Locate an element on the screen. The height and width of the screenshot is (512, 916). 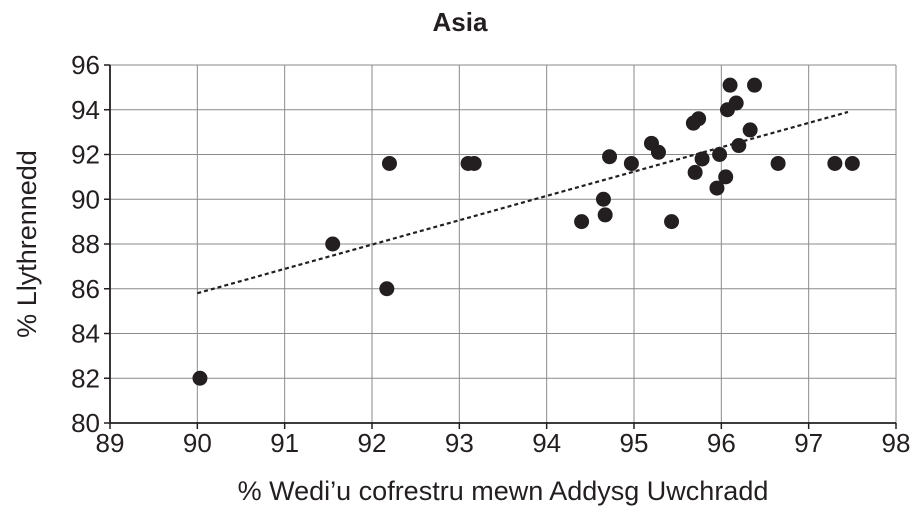
x-axis-label: % Wedi’u cofrestru mewn Addysg Uwchradd is located at coordinates (503, 491).